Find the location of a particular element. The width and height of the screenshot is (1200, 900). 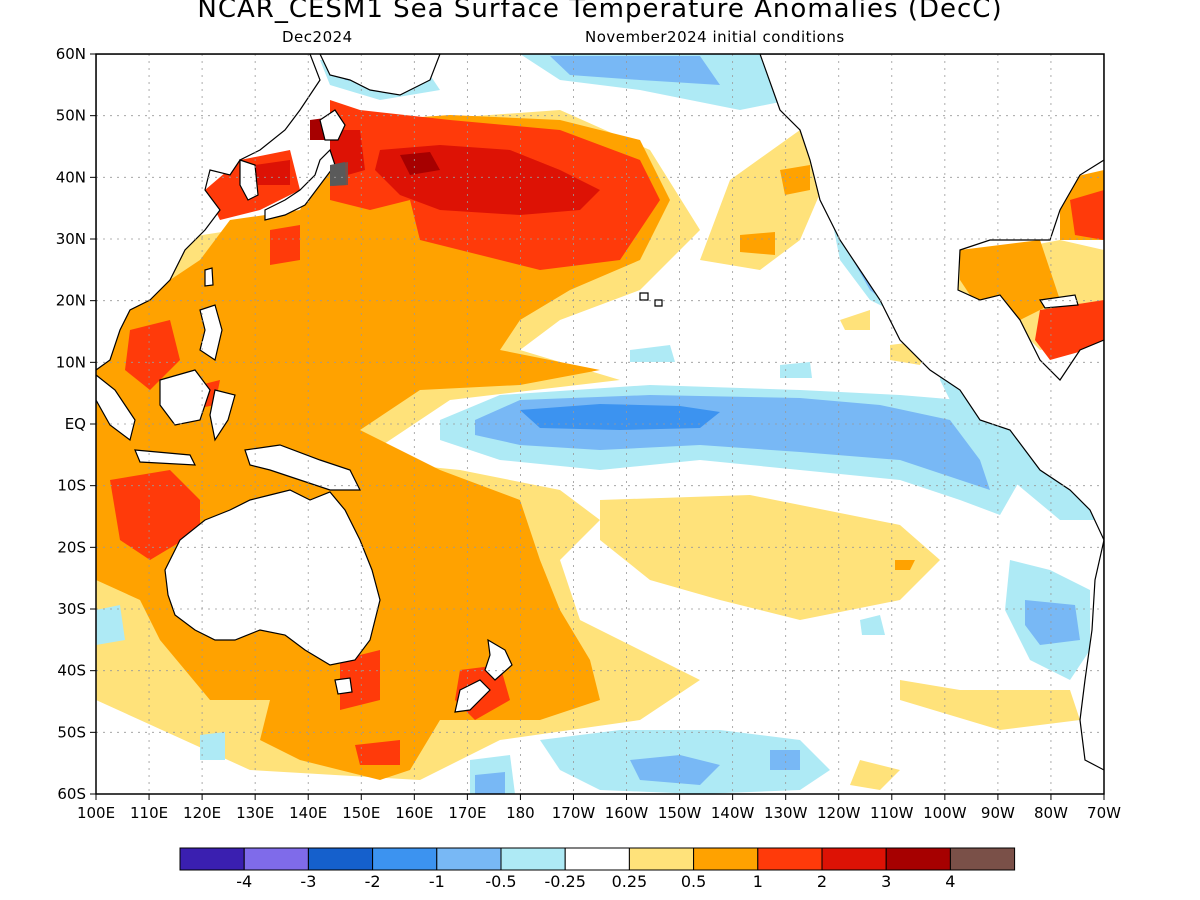

lon-tick-label: 120W is located at coordinates (839, 813).